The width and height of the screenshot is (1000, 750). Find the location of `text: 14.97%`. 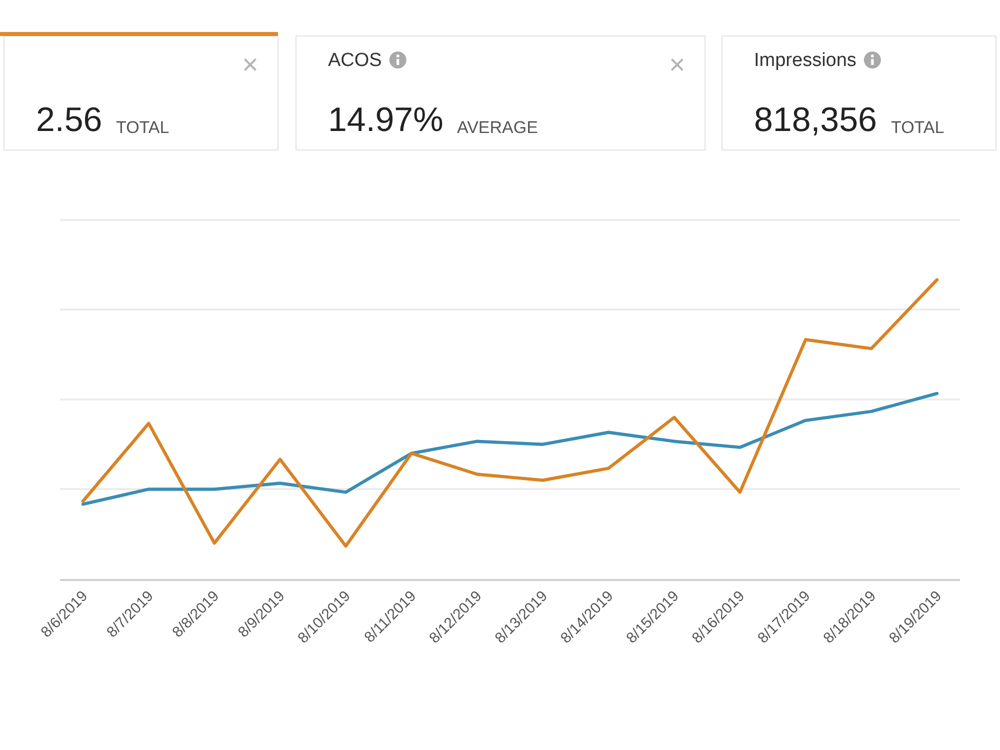

text: 14.97% is located at coordinates (386, 120).